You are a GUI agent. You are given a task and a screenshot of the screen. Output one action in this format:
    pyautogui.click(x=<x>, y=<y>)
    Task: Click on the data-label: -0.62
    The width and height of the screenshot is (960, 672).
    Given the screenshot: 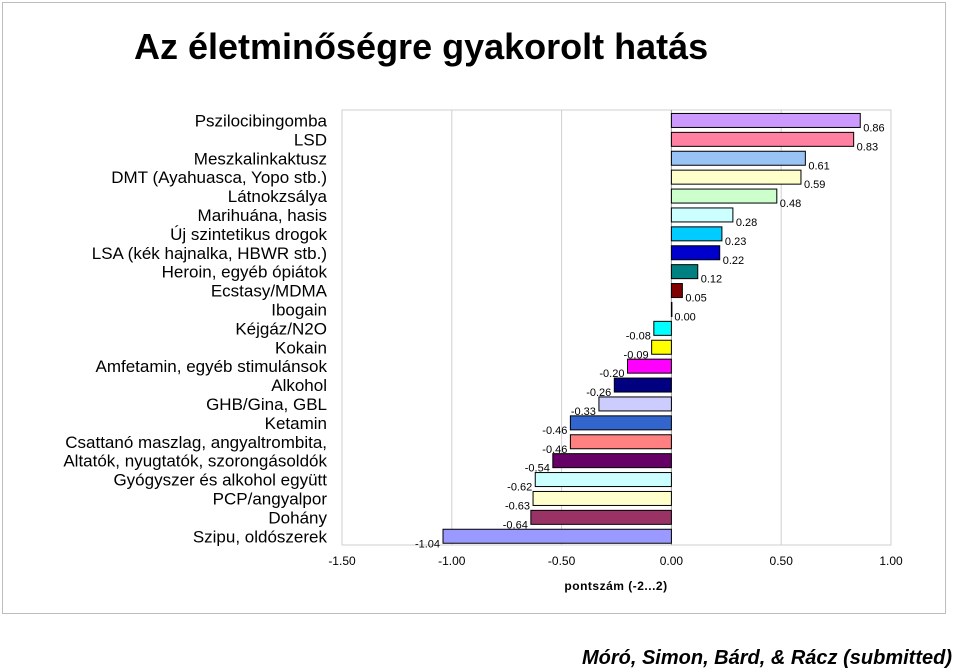 What is the action you would take?
    pyautogui.click(x=519, y=488)
    